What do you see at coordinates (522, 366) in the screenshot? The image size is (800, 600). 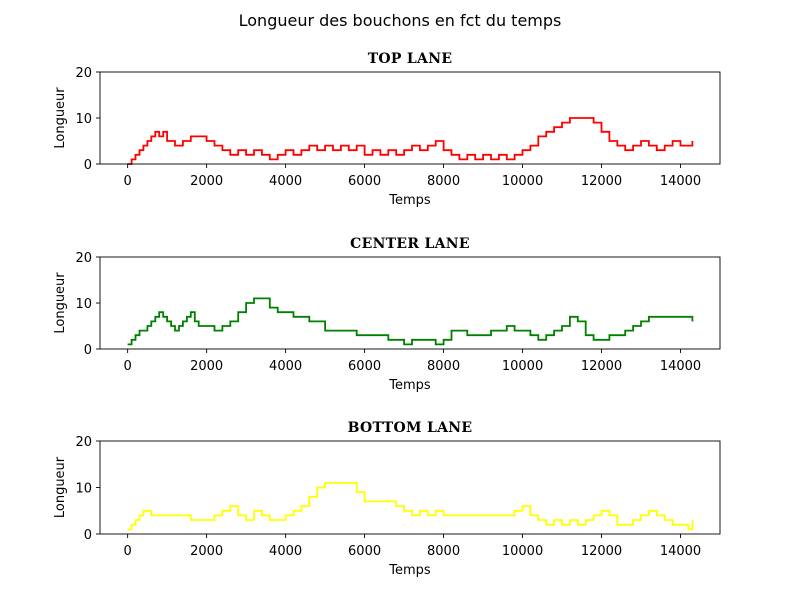 I see `center-lane-x-tick-label: 10000` at bounding box center [522, 366].